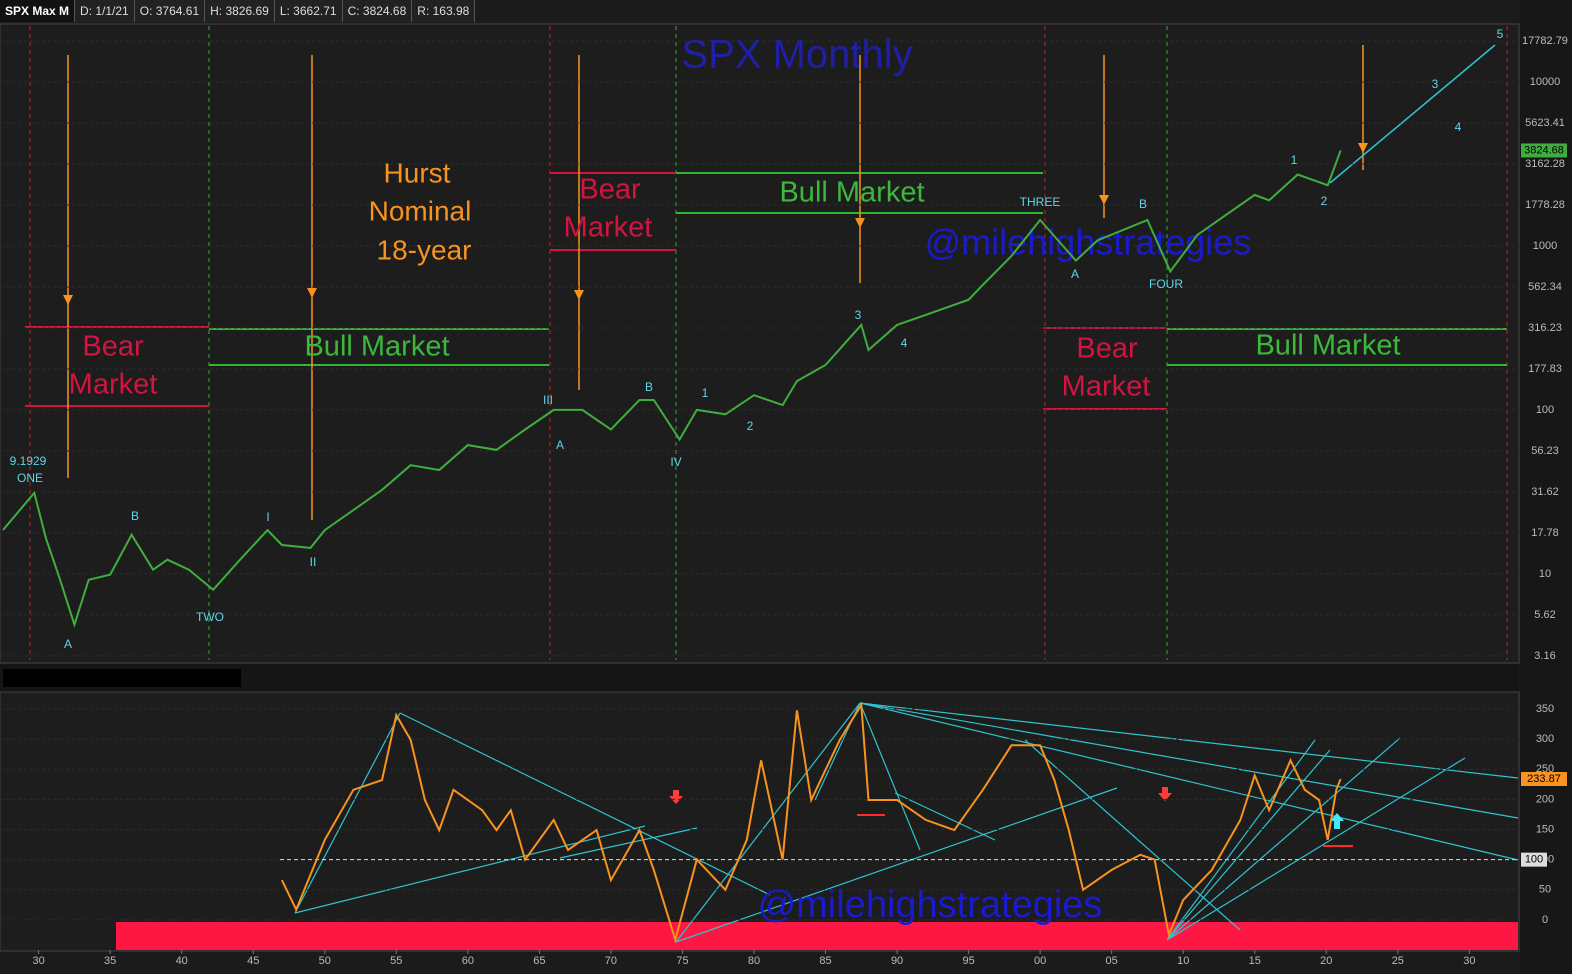  I want to click on x-tick-label: 75, so click(682, 961).